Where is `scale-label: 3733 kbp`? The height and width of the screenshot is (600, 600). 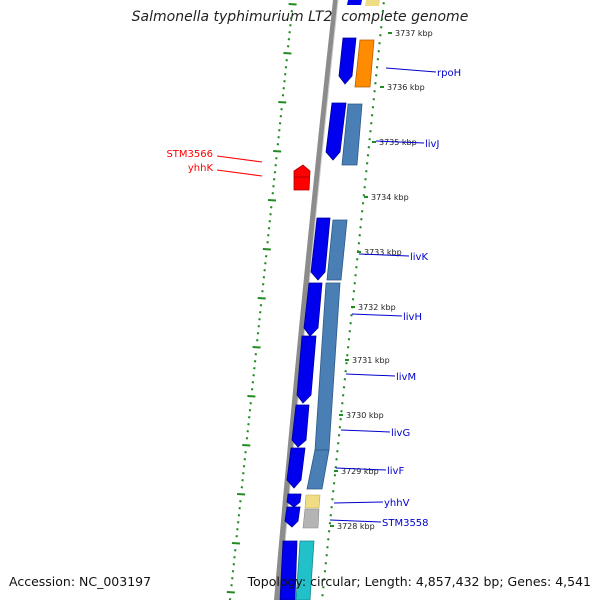 scale-label: 3733 kbp is located at coordinates (383, 252).